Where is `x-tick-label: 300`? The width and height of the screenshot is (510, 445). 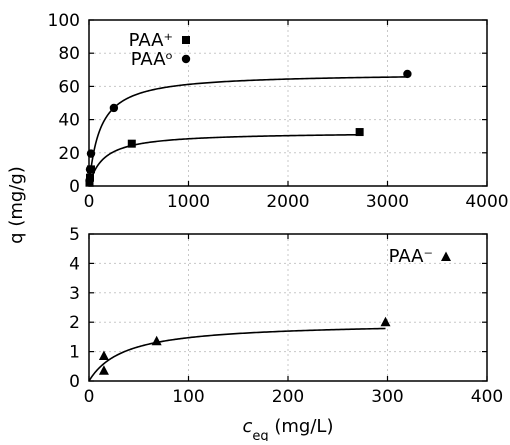
x-tick-label: 300 is located at coordinates (387, 397).